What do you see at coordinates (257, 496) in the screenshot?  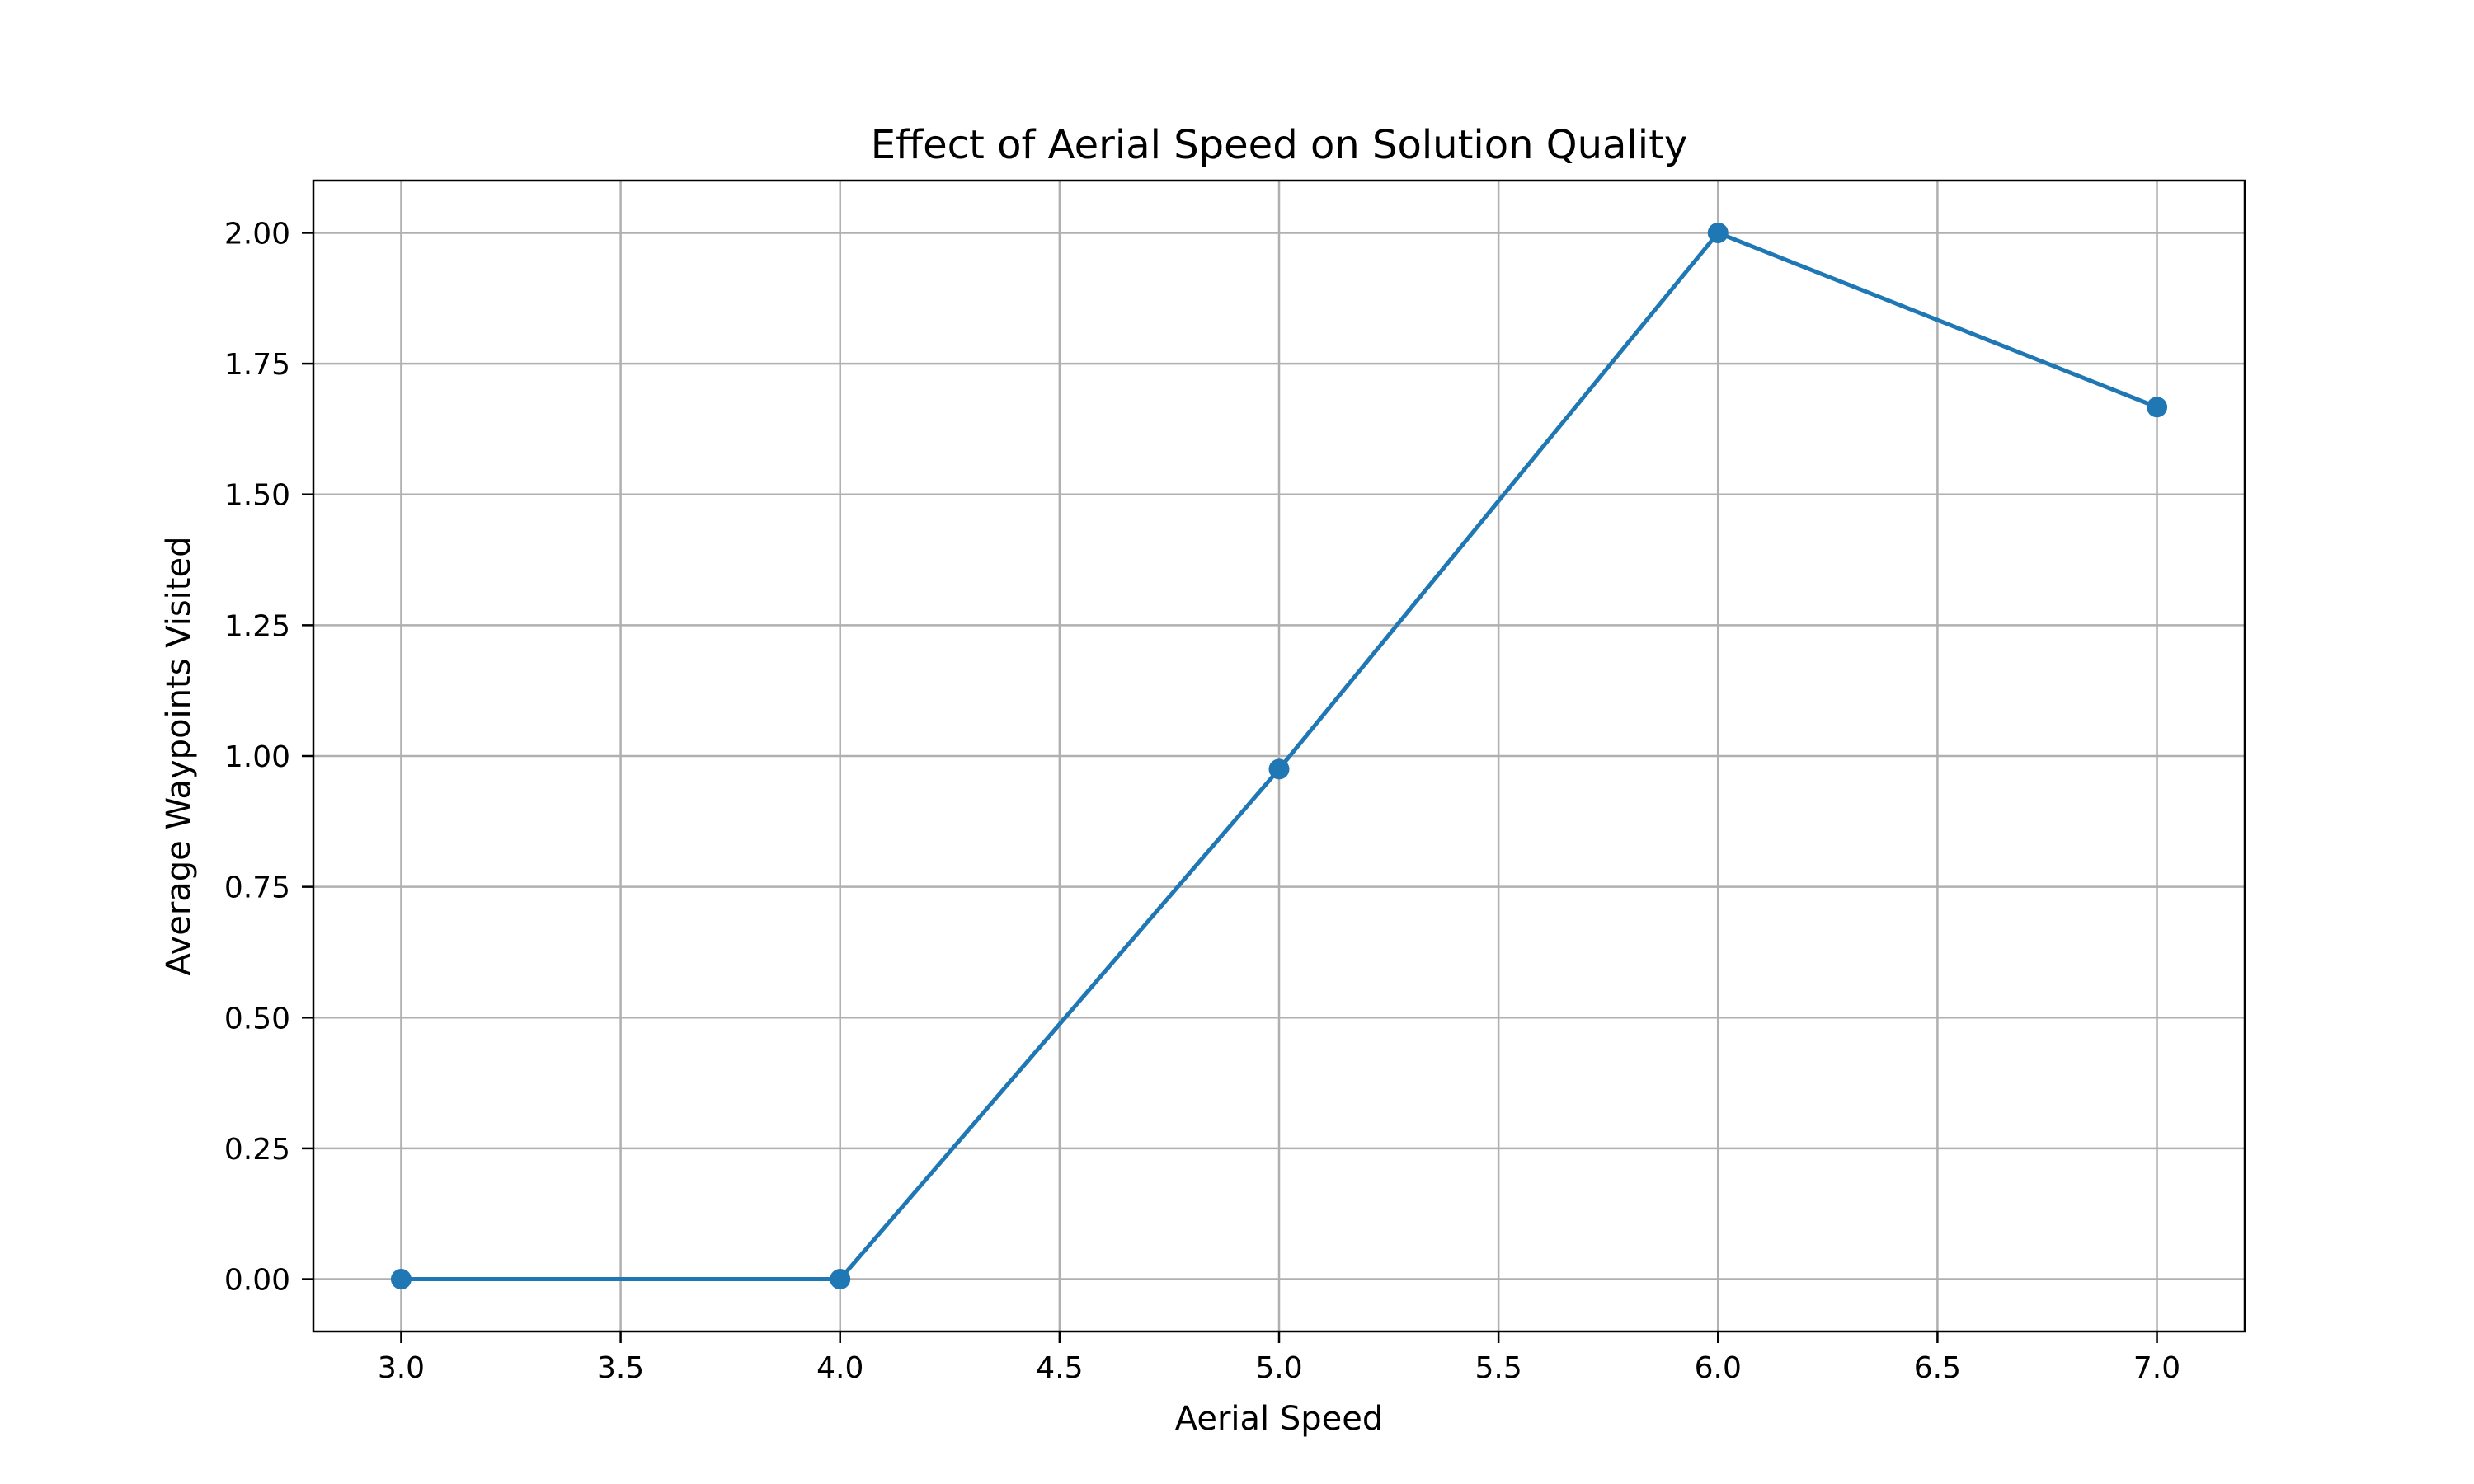 I see `y-tick-label: 1.50` at bounding box center [257, 496].